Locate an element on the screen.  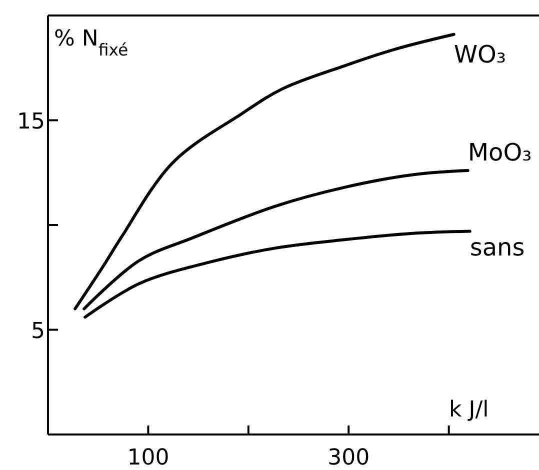
y-tick-label: 5 is located at coordinates (38, 331).